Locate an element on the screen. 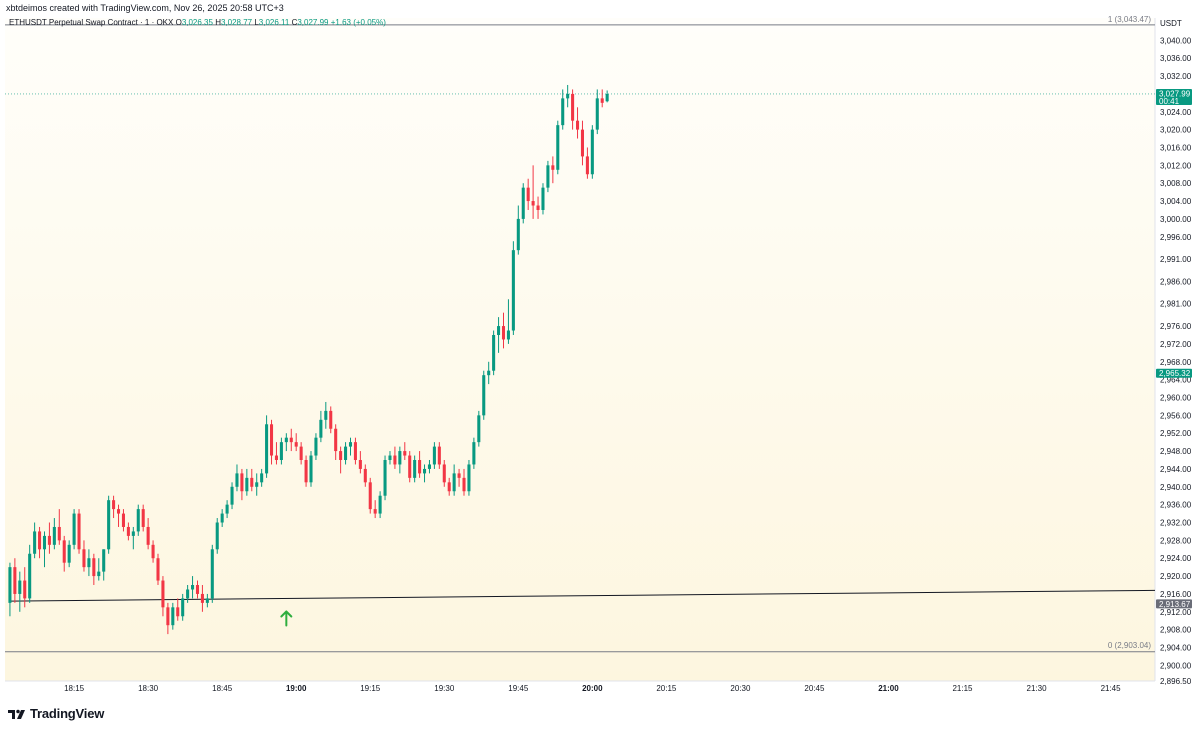 This screenshot has width=1200, height=730. x-tick-label: 19:15 is located at coordinates (370, 688).